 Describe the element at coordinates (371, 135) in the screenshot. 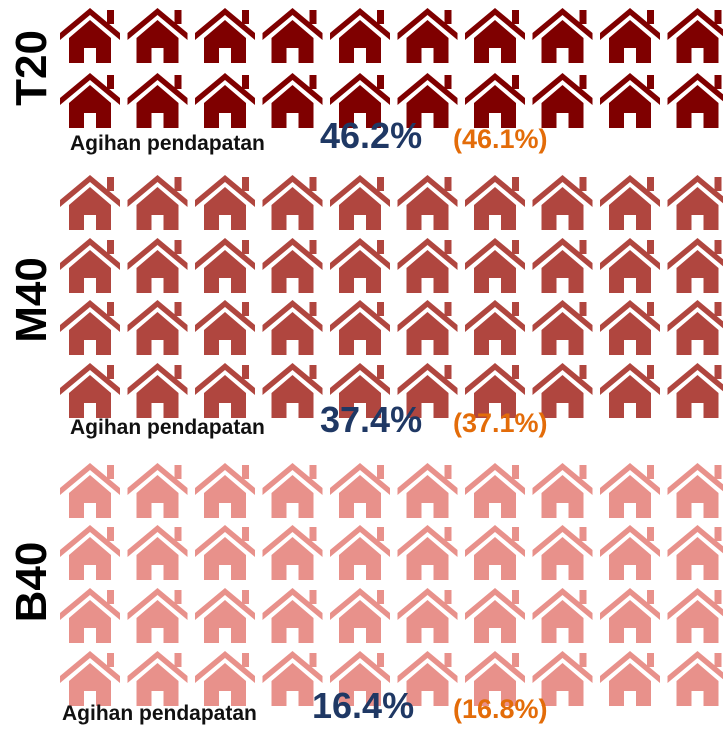

I see `income-share: 46.2%` at that location.